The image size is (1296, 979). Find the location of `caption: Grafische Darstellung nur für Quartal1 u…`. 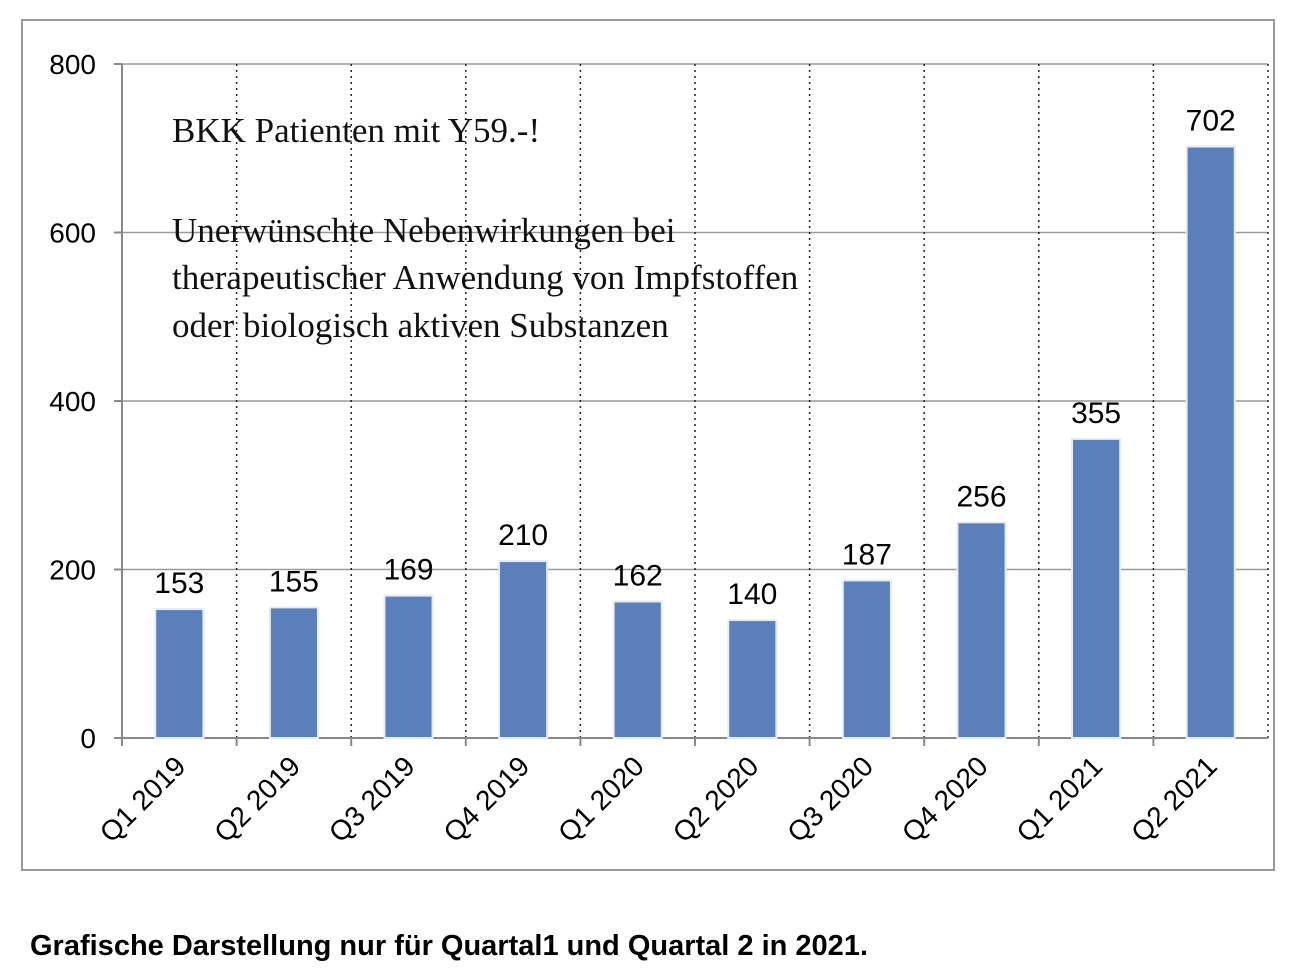

caption: Grafische Darstellung nur für Quartal1 u… is located at coordinates (449, 946).